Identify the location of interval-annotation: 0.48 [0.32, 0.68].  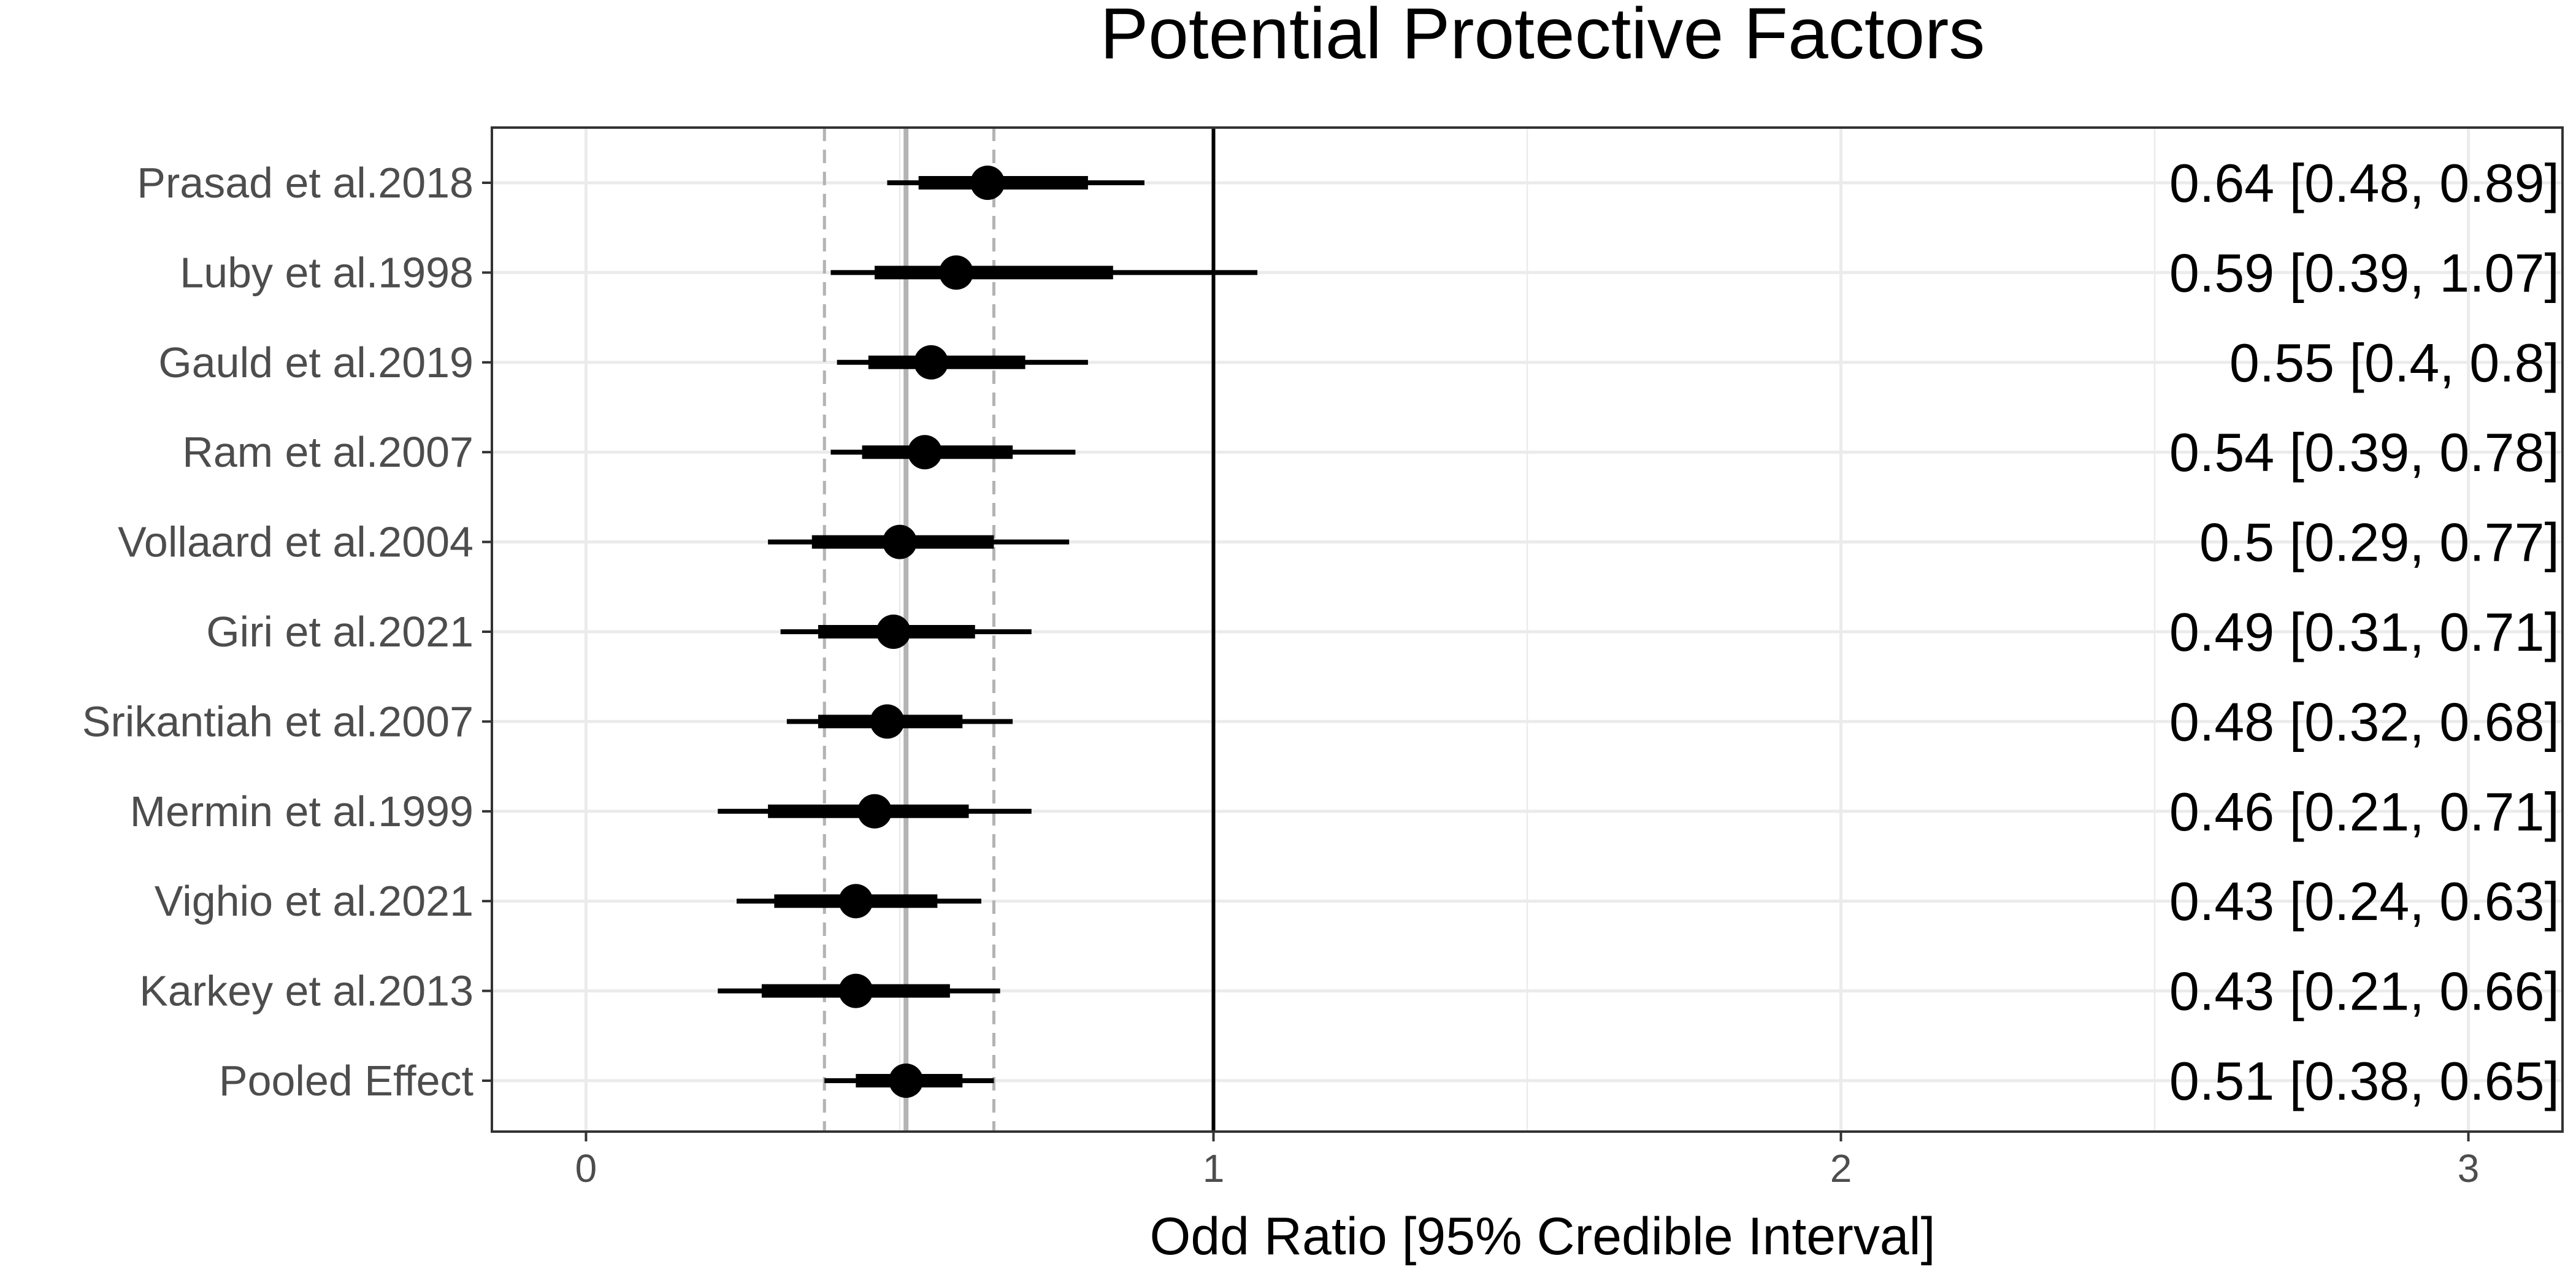
(2364, 721).